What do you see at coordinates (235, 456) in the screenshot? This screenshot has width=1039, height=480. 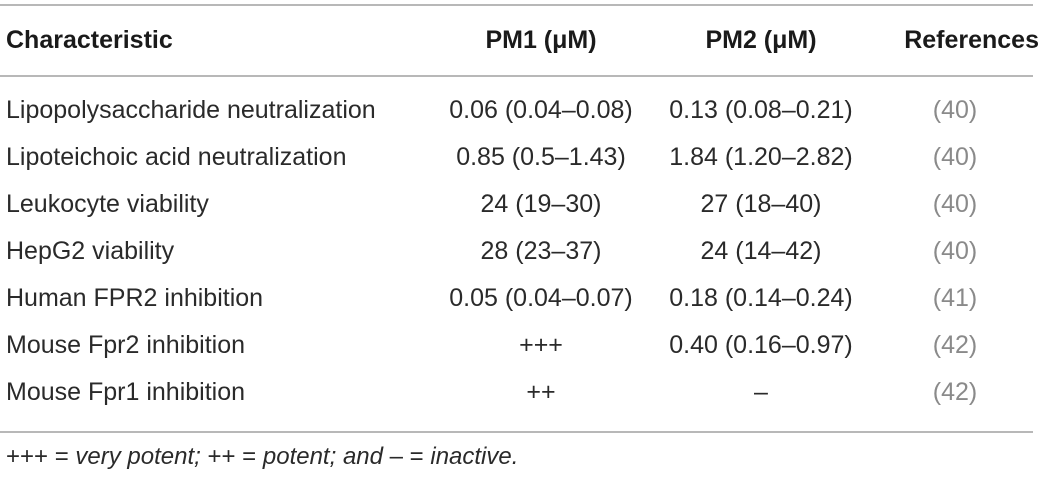 I see `footnote-symbol: ++ =` at bounding box center [235, 456].